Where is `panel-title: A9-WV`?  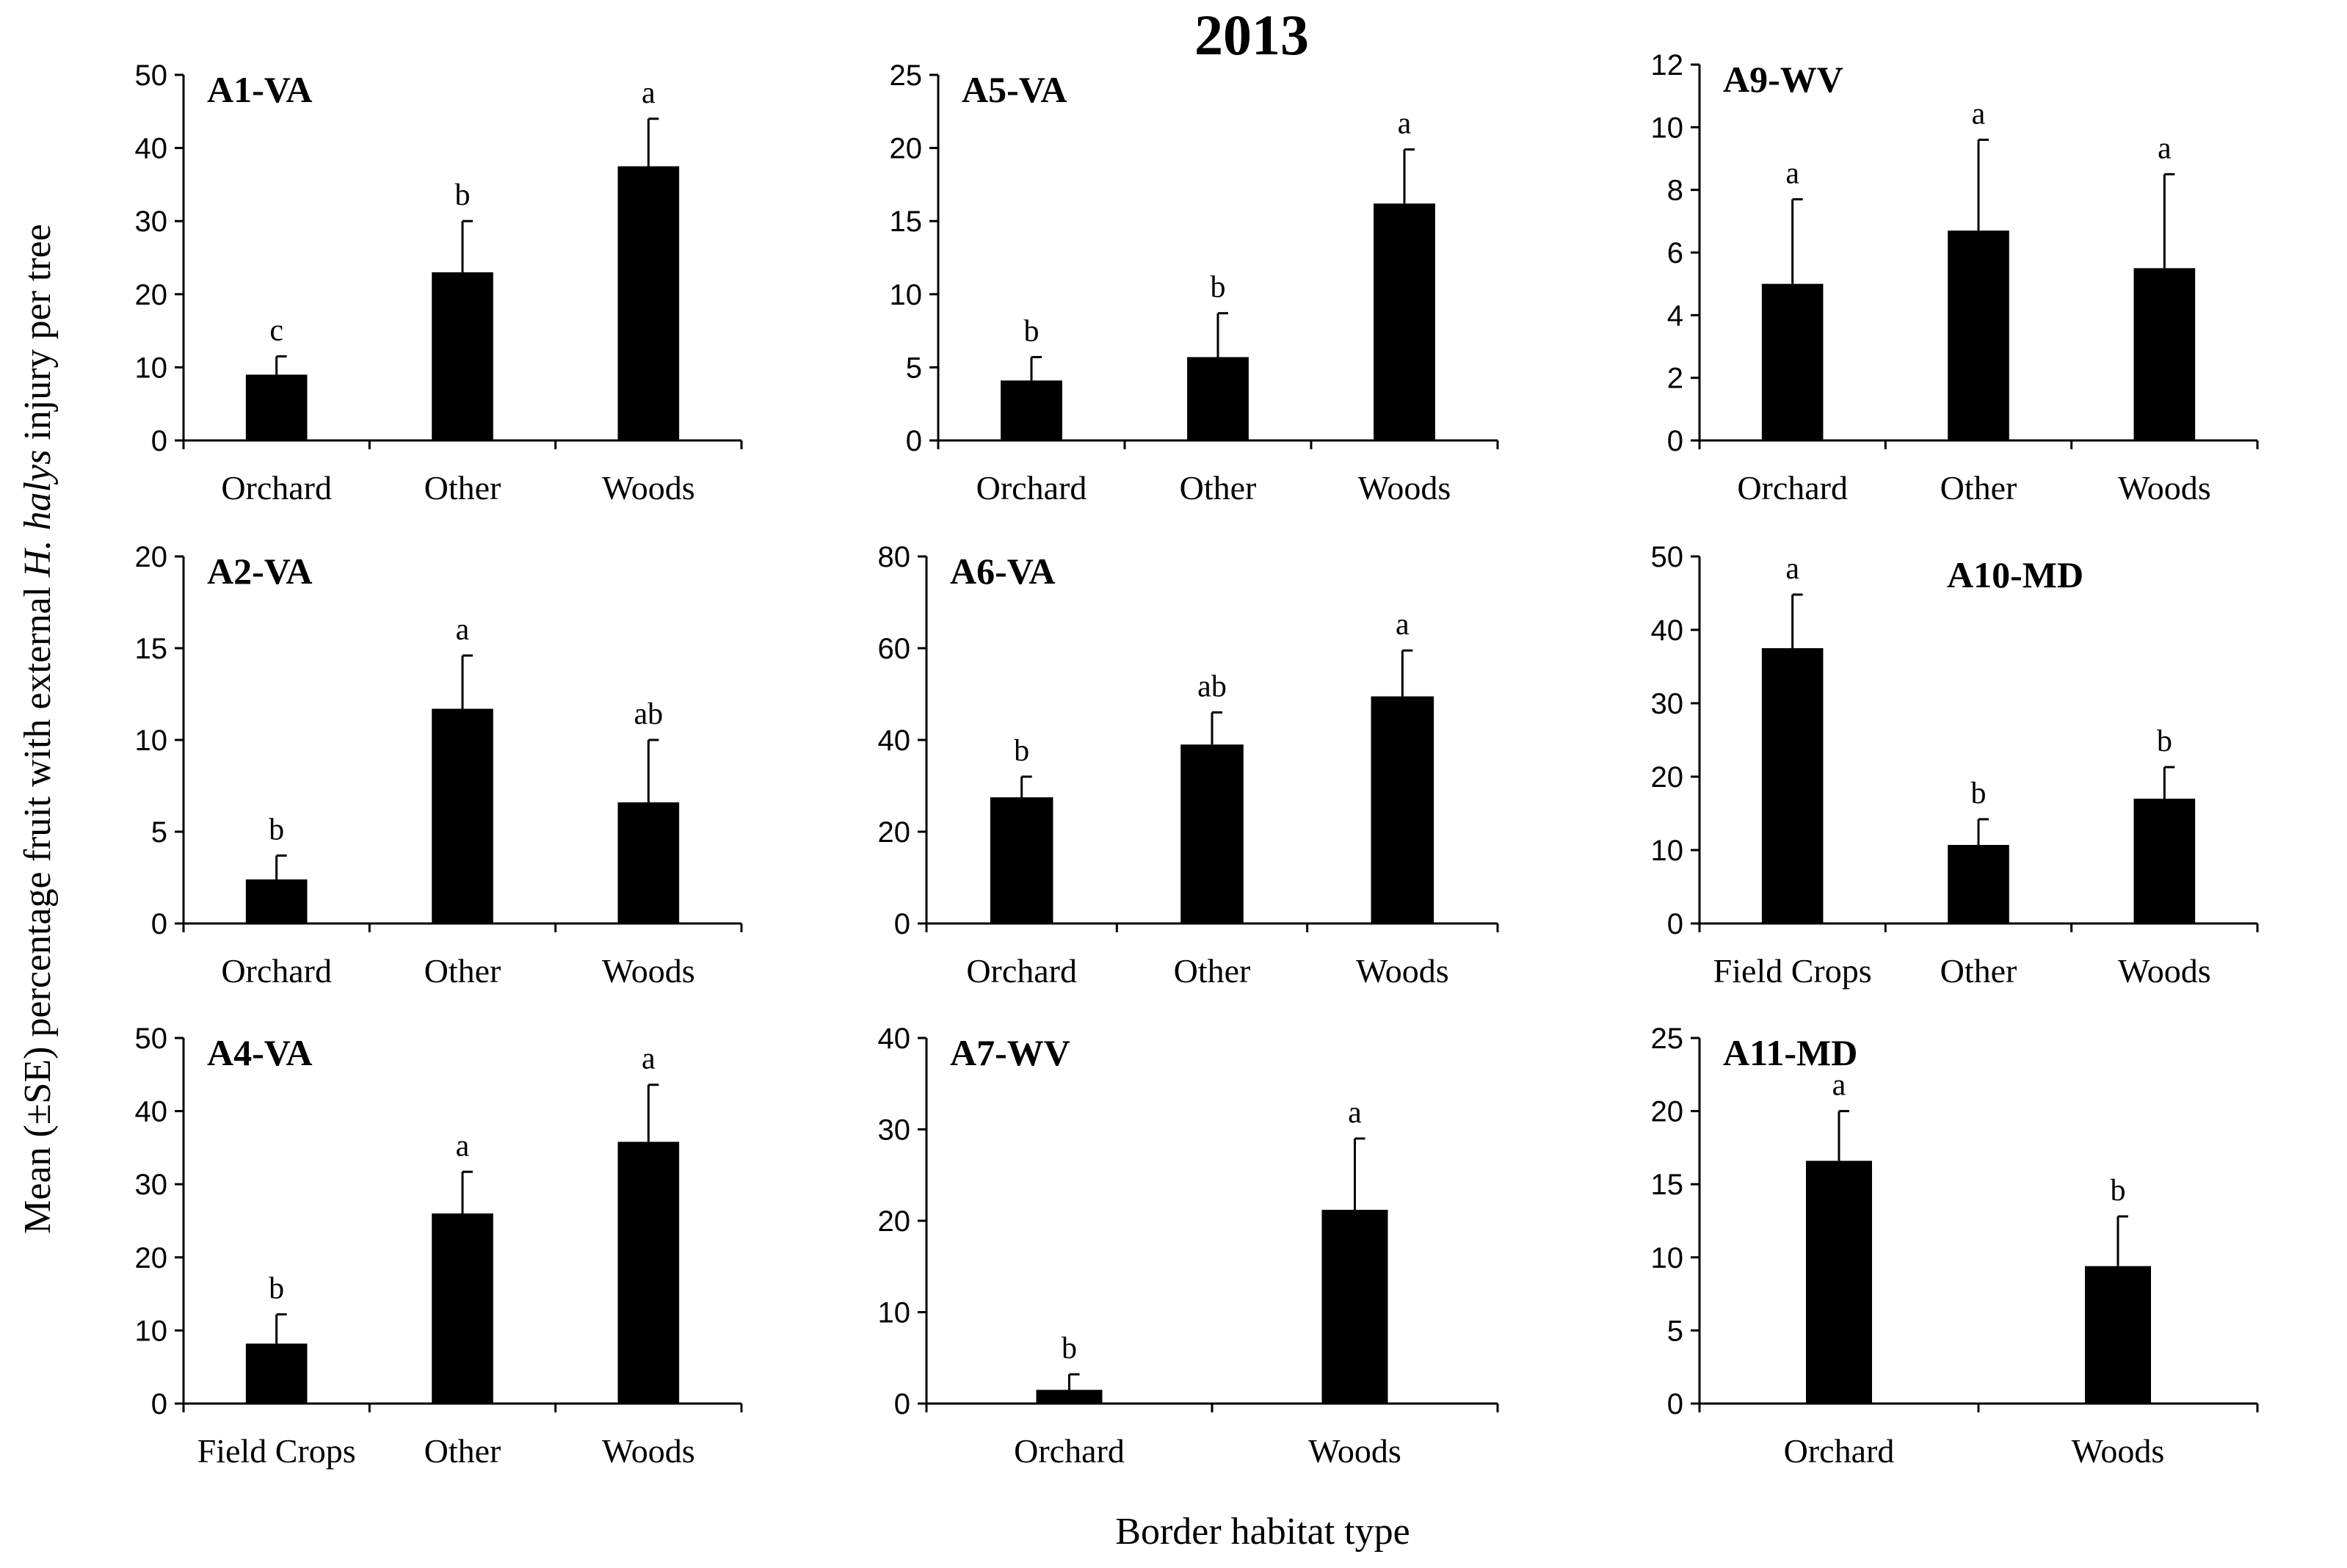
panel-title: A9-WV is located at coordinates (1783, 79).